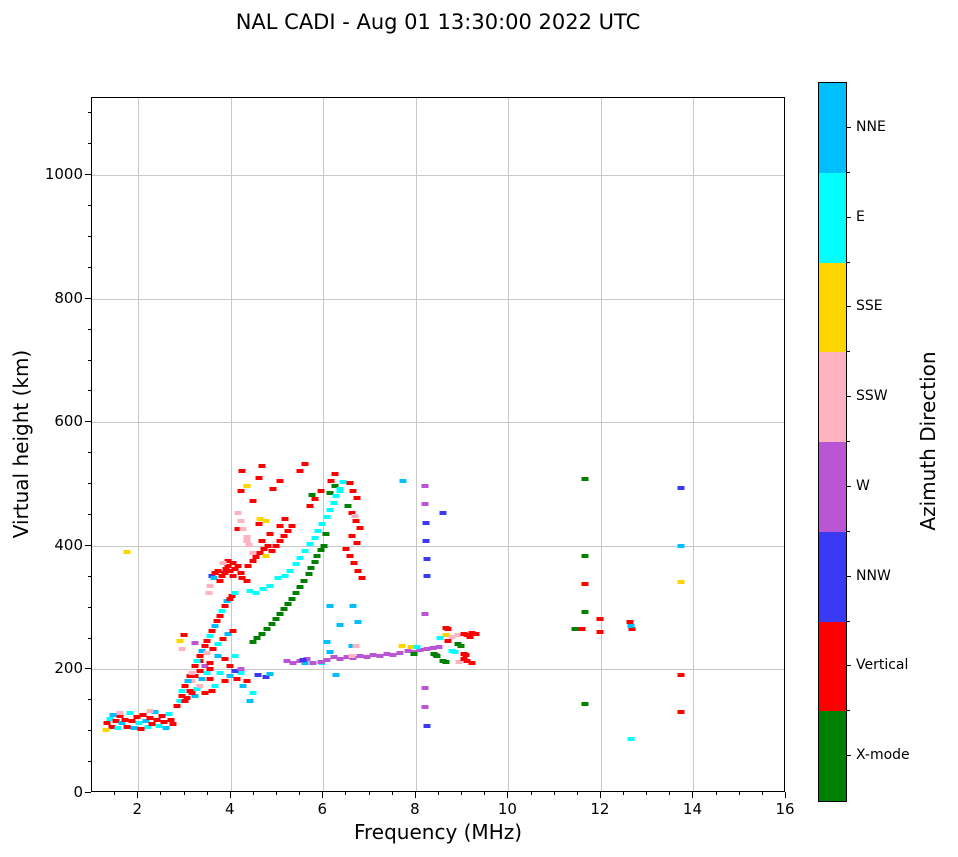 This screenshot has height=857, width=958. Describe the element at coordinates (848, 127) in the screenshot. I see `colorbar-tick` at that location.